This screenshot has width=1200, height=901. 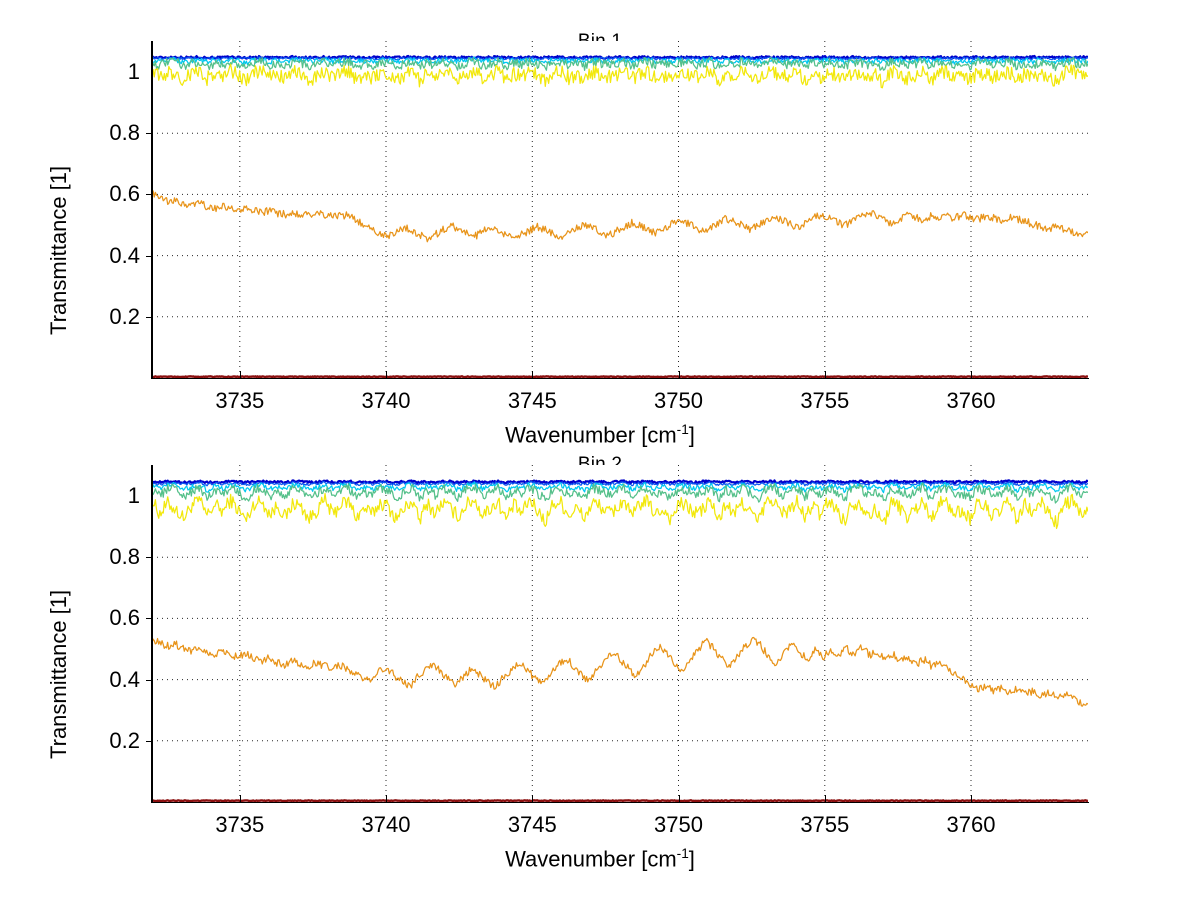 What do you see at coordinates (620, 487) in the screenshot?
I see `data-series-trace-cyan` at bounding box center [620, 487].